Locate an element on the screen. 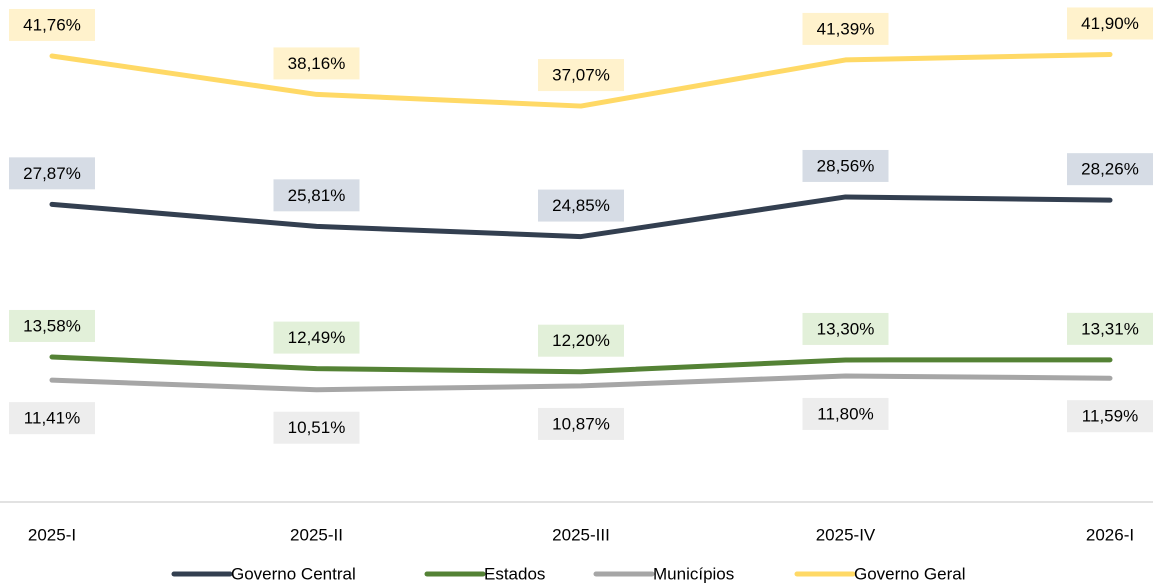 The width and height of the screenshot is (1153, 587). data-label: 11,80% is located at coordinates (845, 413).